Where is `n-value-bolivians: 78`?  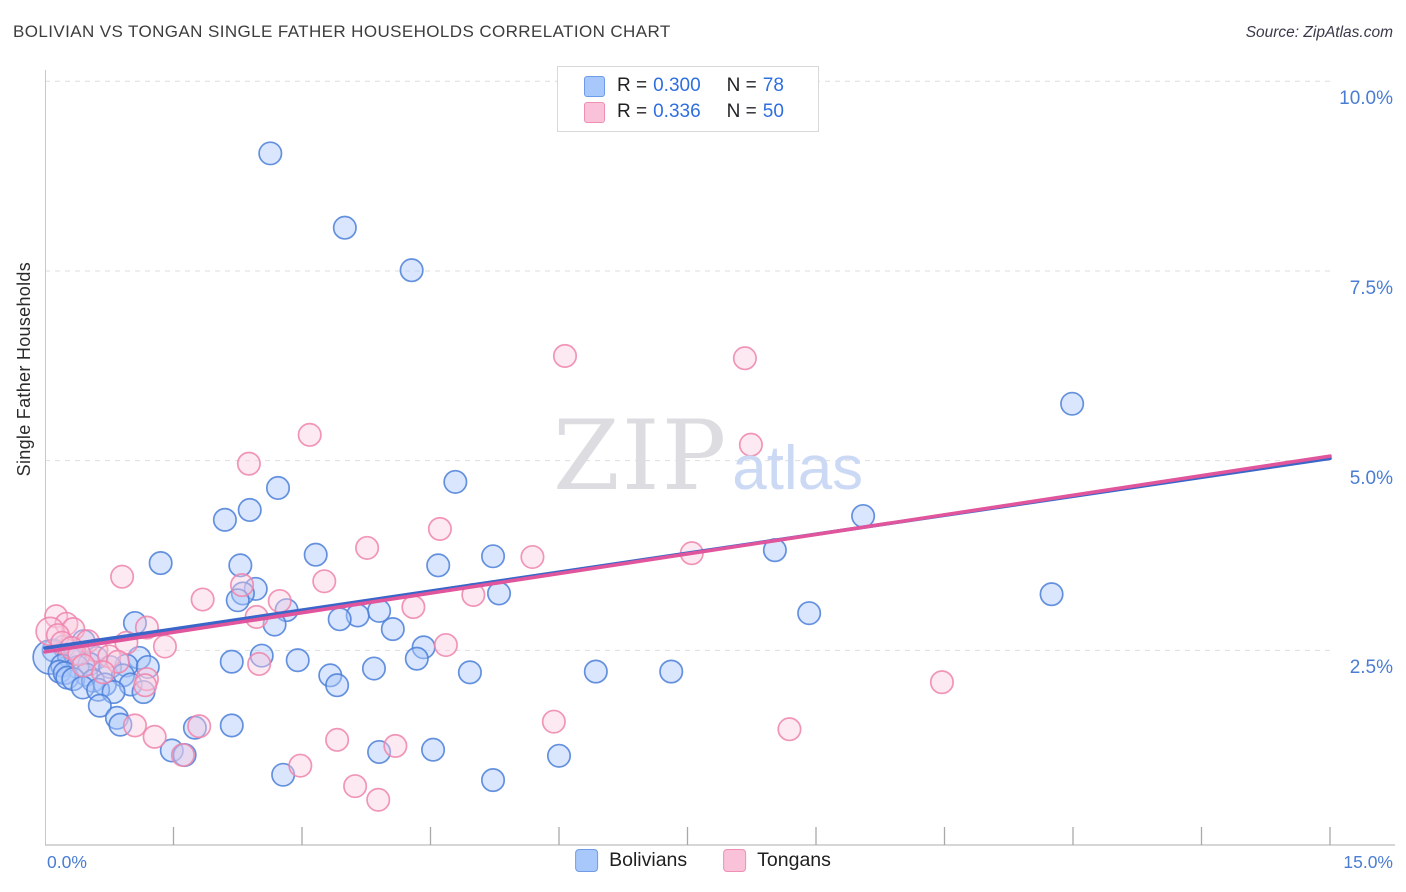 n-value-bolivians: 78 is located at coordinates (773, 85).